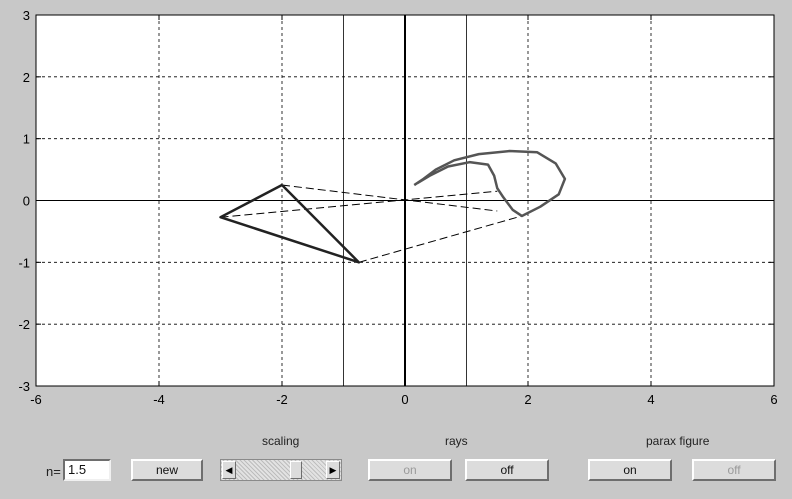 This screenshot has height=499, width=792. I want to click on y-tick-label: 2, so click(26, 77).